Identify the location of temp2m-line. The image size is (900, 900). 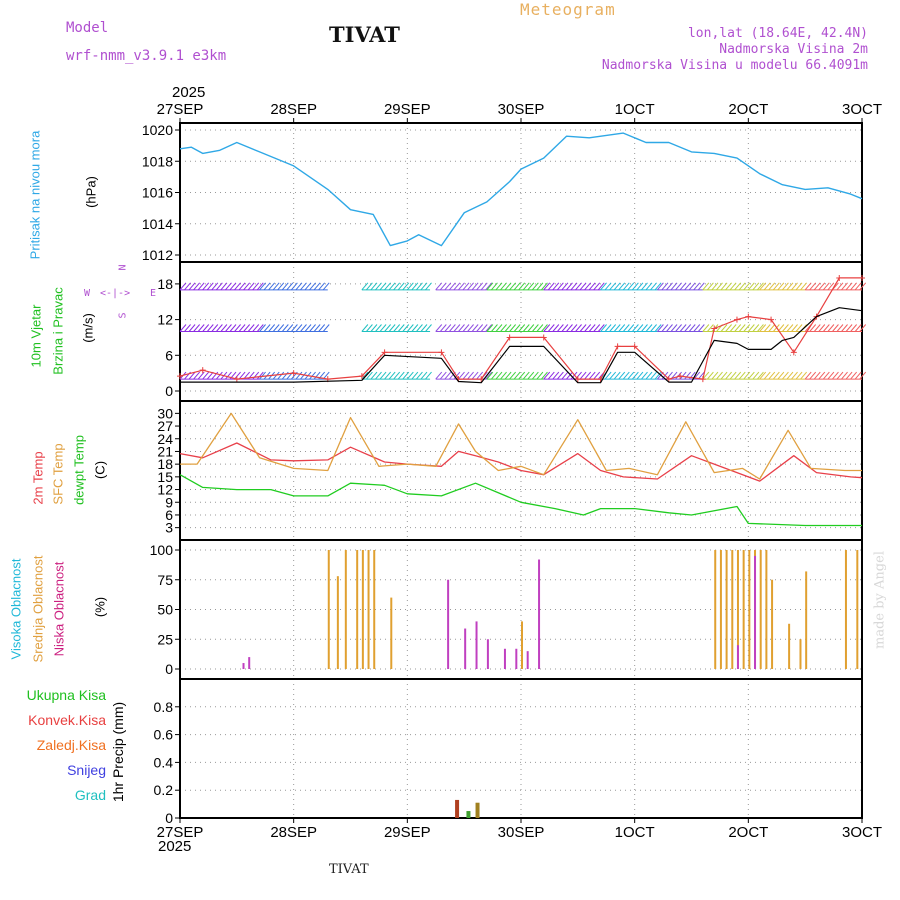
(521, 462).